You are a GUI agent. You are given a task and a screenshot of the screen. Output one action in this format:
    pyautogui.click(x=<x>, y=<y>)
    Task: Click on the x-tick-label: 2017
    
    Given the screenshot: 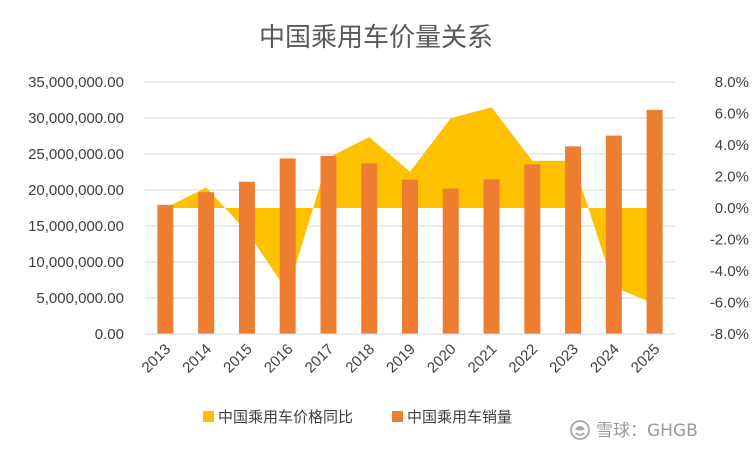 What is the action you would take?
    pyautogui.click(x=320, y=359)
    